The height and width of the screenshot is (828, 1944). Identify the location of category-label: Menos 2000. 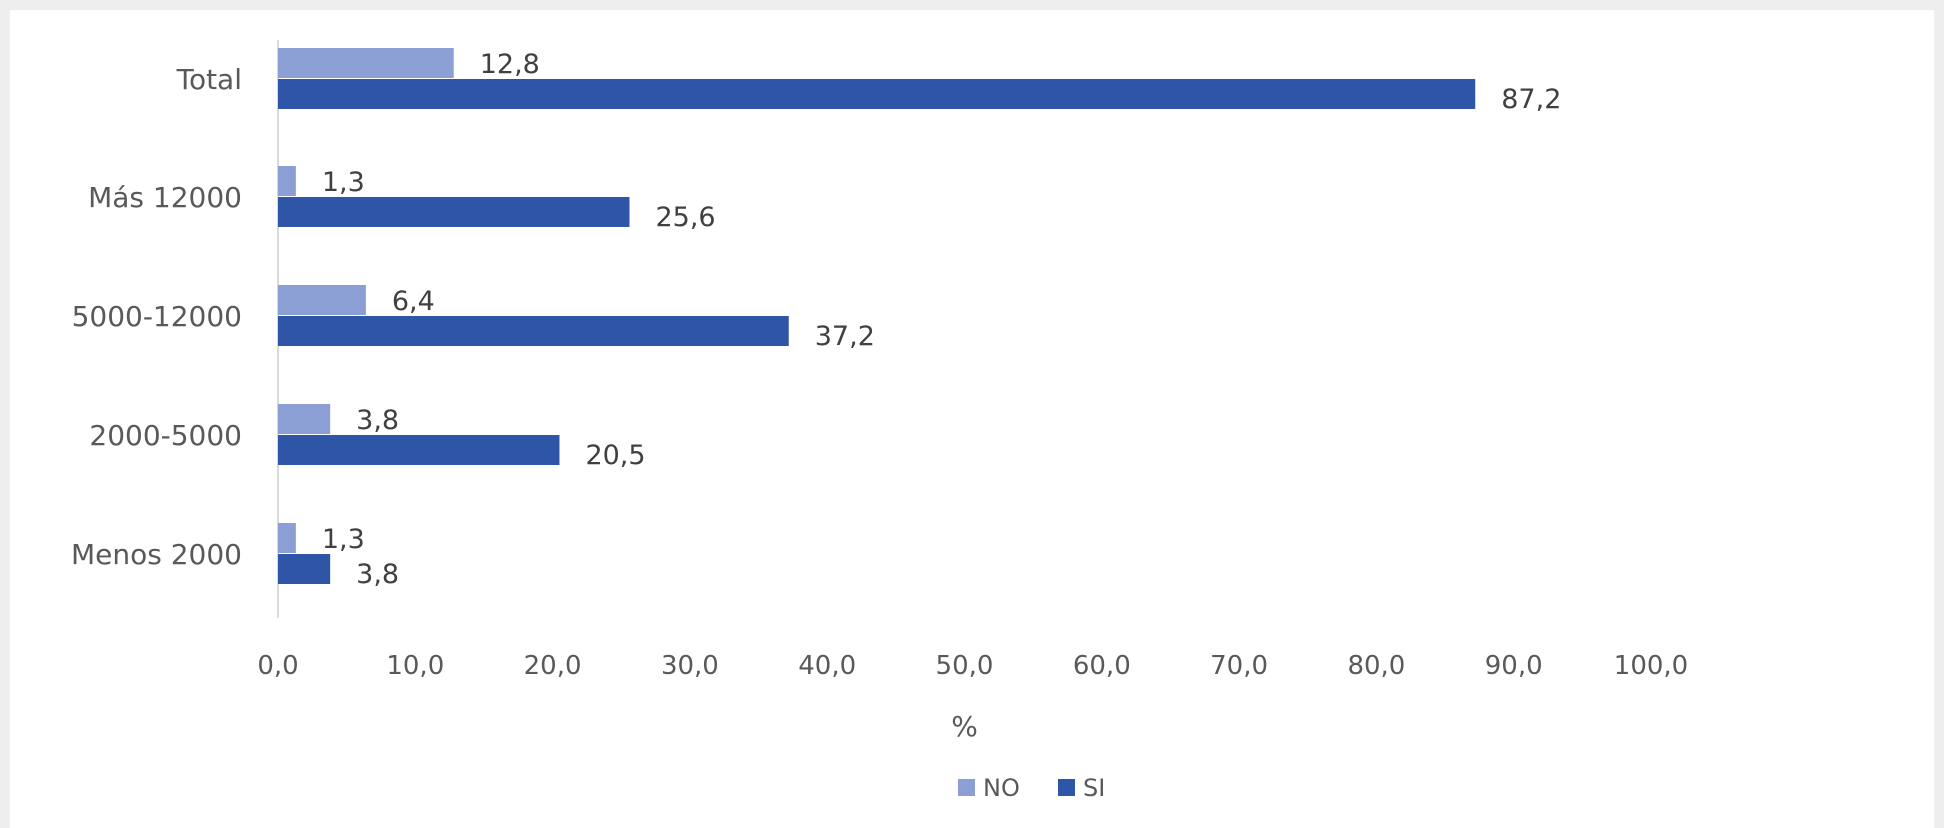
(156, 554).